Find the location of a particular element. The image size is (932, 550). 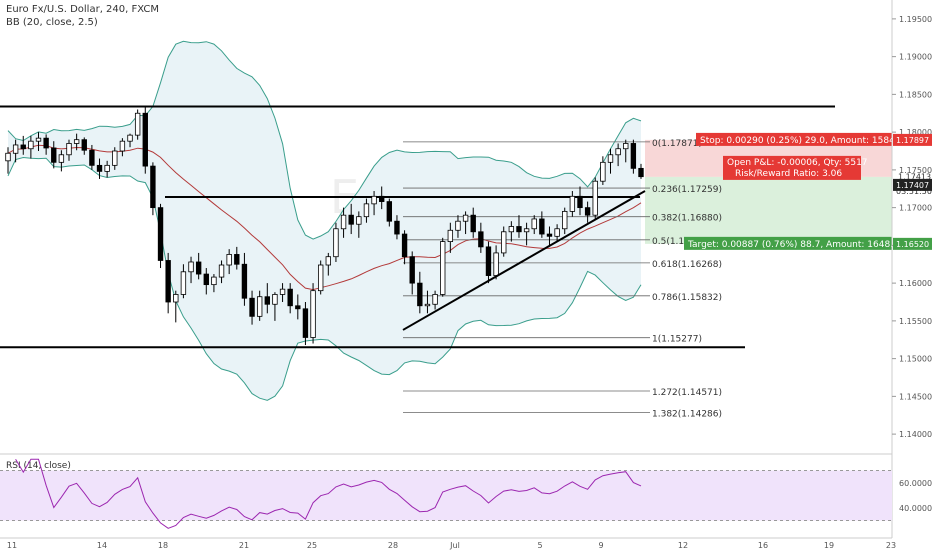

time-axis-label: 12 is located at coordinates (683, 545).